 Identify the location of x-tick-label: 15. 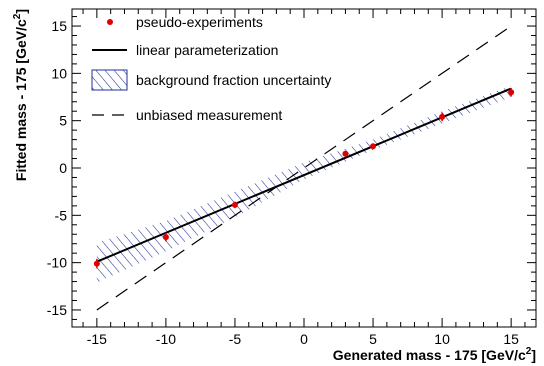
(511, 339).